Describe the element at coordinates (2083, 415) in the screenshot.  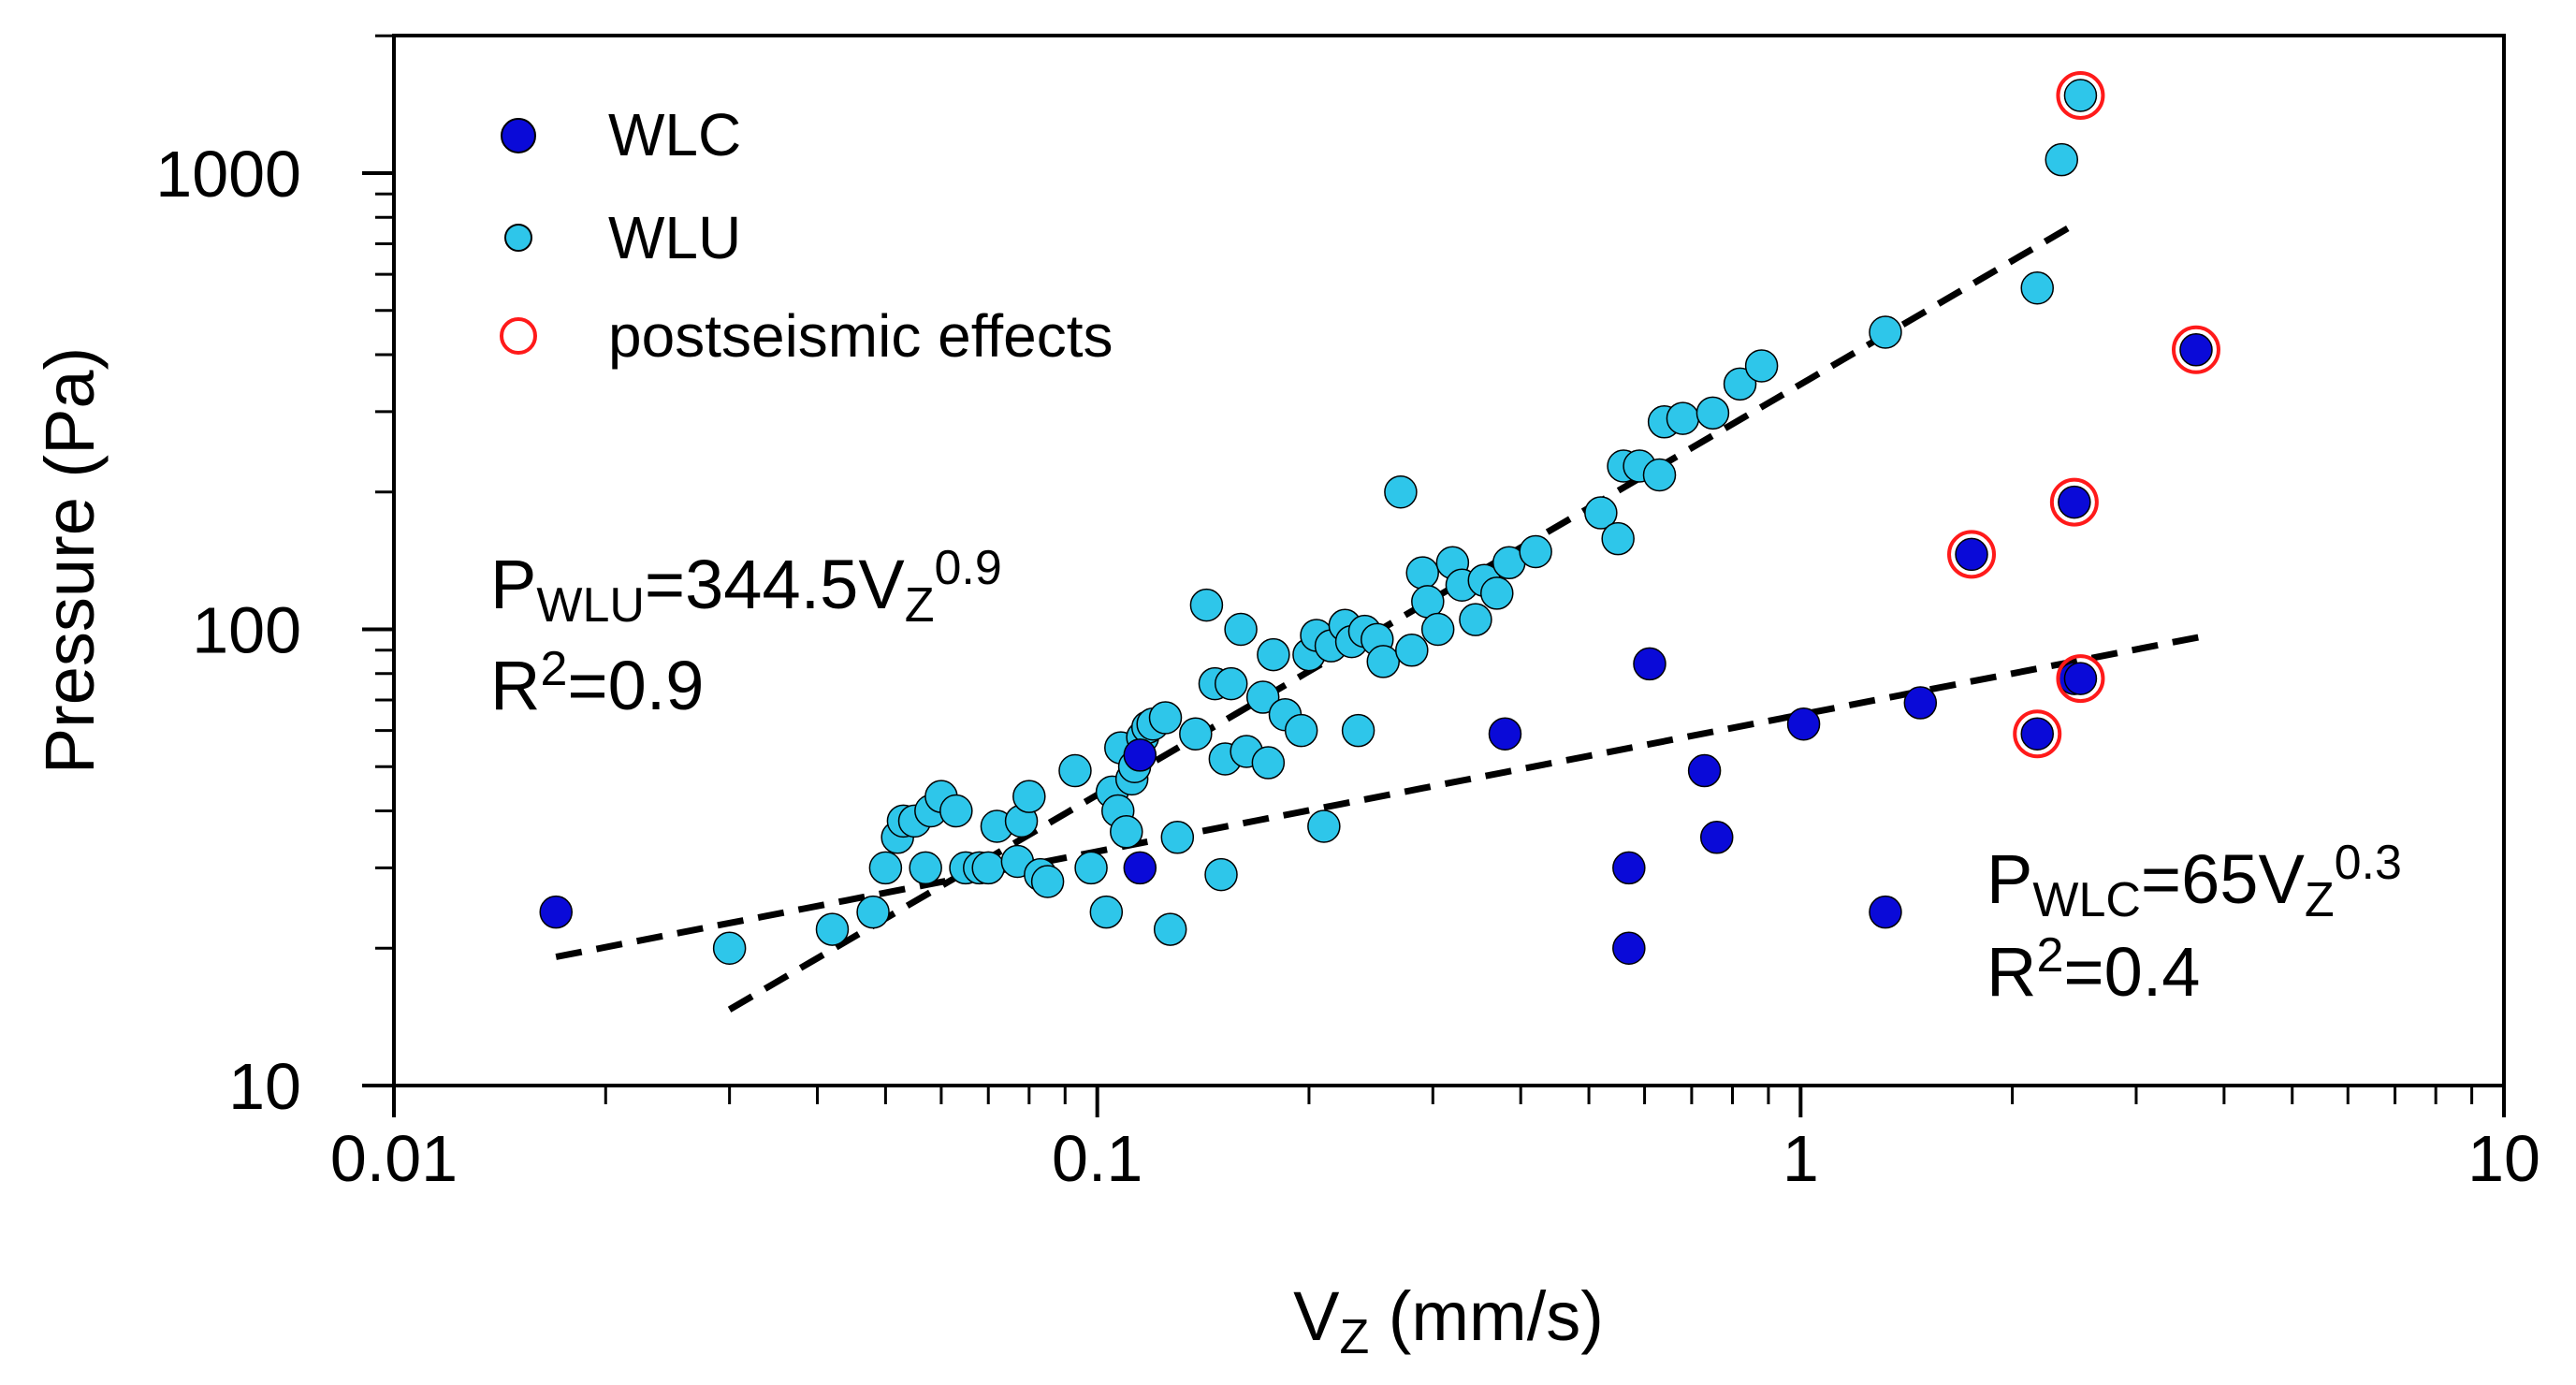
I see `postseismic-rings` at that location.